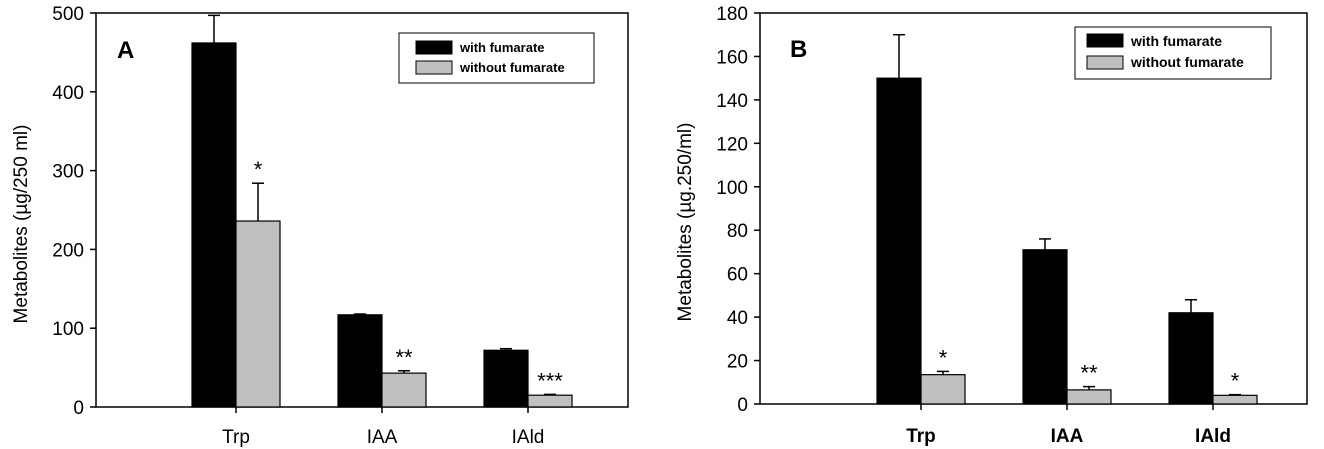 The width and height of the screenshot is (1324, 449). What do you see at coordinates (737, 275) in the screenshot?
I see `y-tick-label: 60` at bounding box center [737, 275].